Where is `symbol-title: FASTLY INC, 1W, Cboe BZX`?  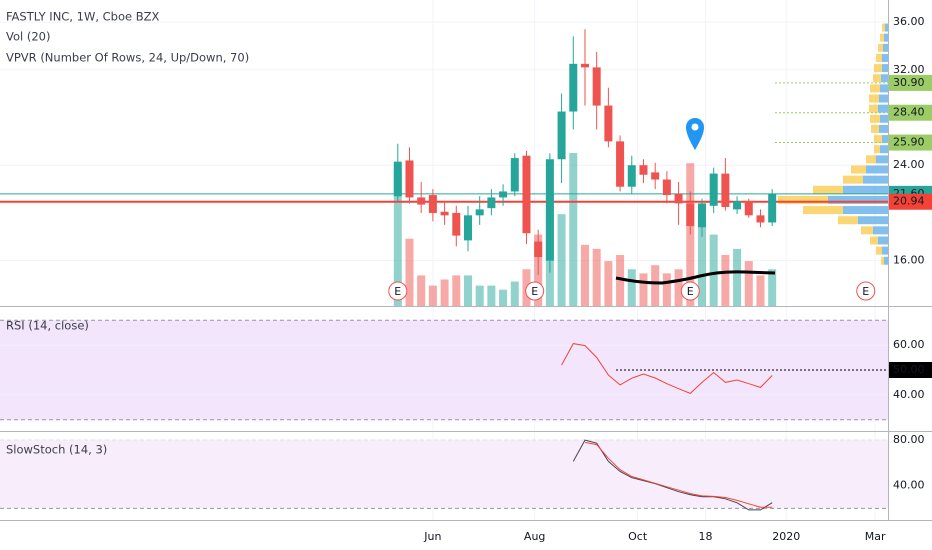
symbol-title: FASTLY INC, 1W, Cboe BZX is located at coordinates (83, 17).